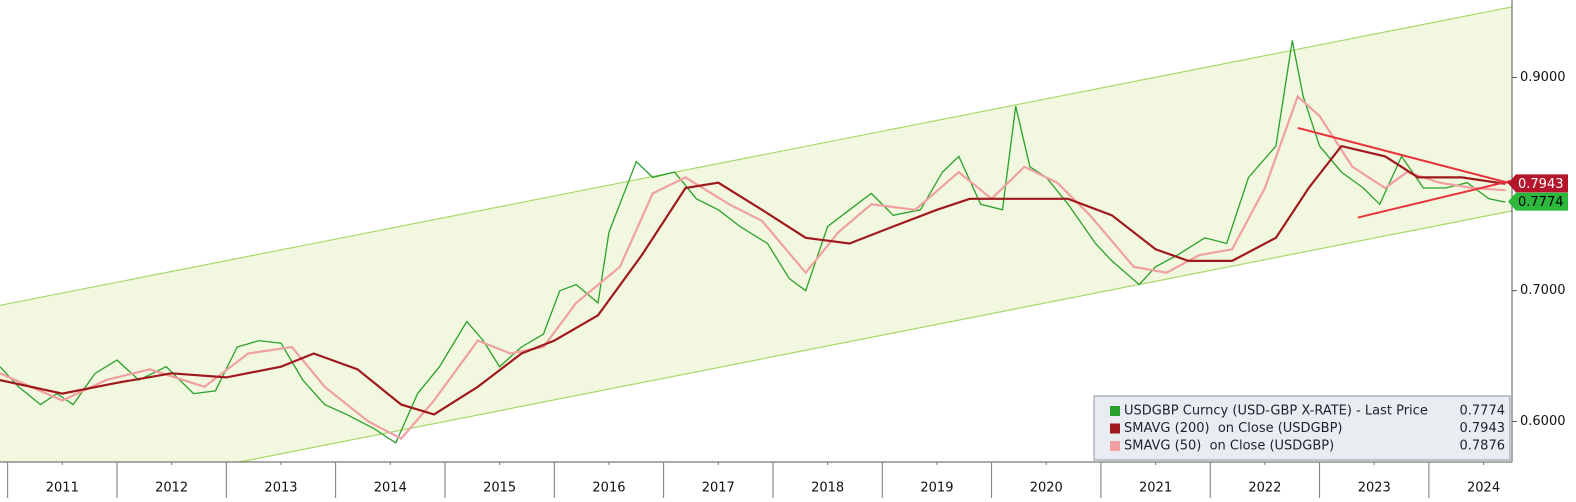 This screenshot has width=1576, height=502. I want to click on x-tick-label: 2019, so click(936, 488).